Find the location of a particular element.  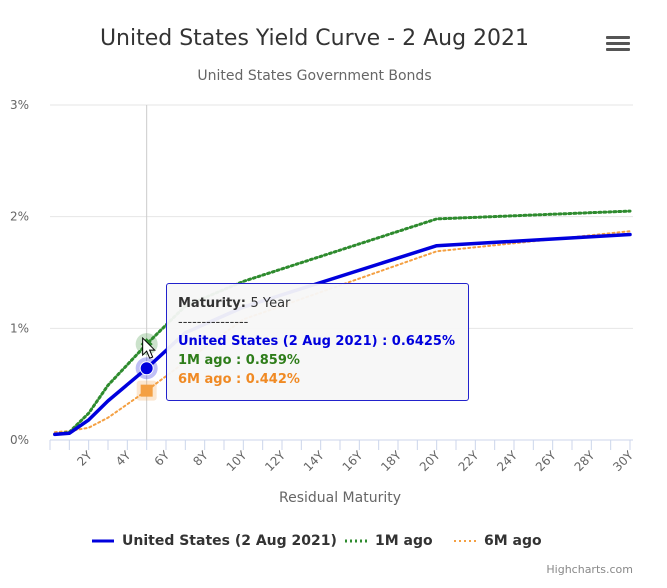

legend-item-us: United States (2 Aug 2021) is located at coordinates (214, 541).